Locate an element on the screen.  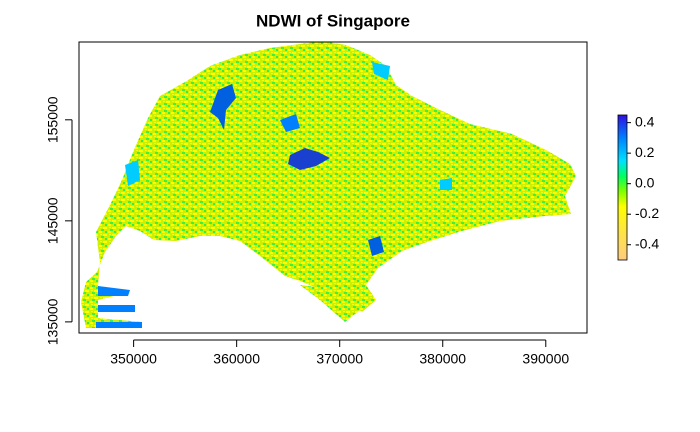
x-tick-label: 390000 is located at coordinates (545, 359).